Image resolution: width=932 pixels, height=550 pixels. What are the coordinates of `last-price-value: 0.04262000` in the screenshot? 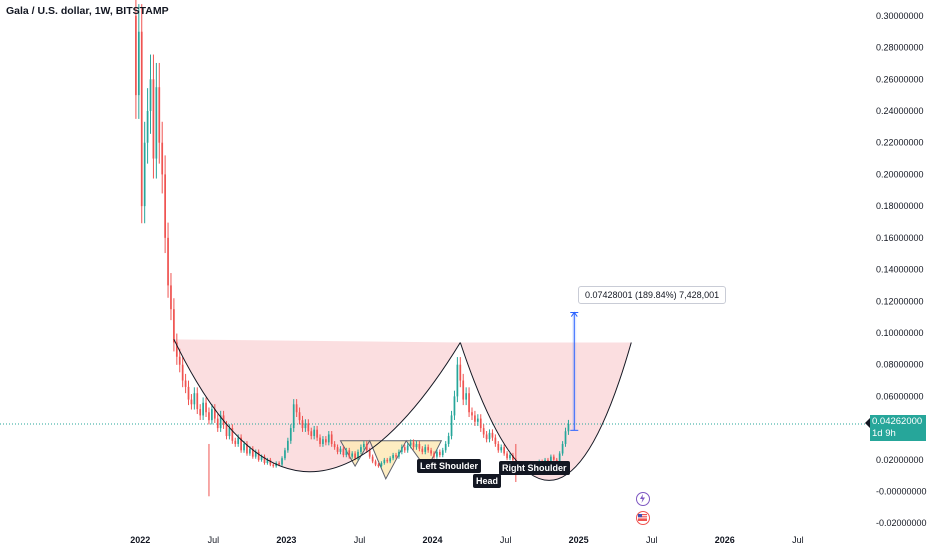 It's located at (897, 421).